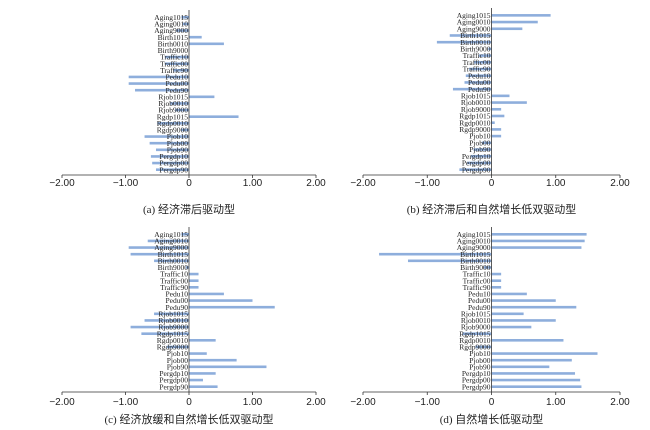 The width and height of the screenshot is (650, 430). I want to click on chart-caption: (c) 经济放缓和自然增长低双驱动型, so click(189, 419).